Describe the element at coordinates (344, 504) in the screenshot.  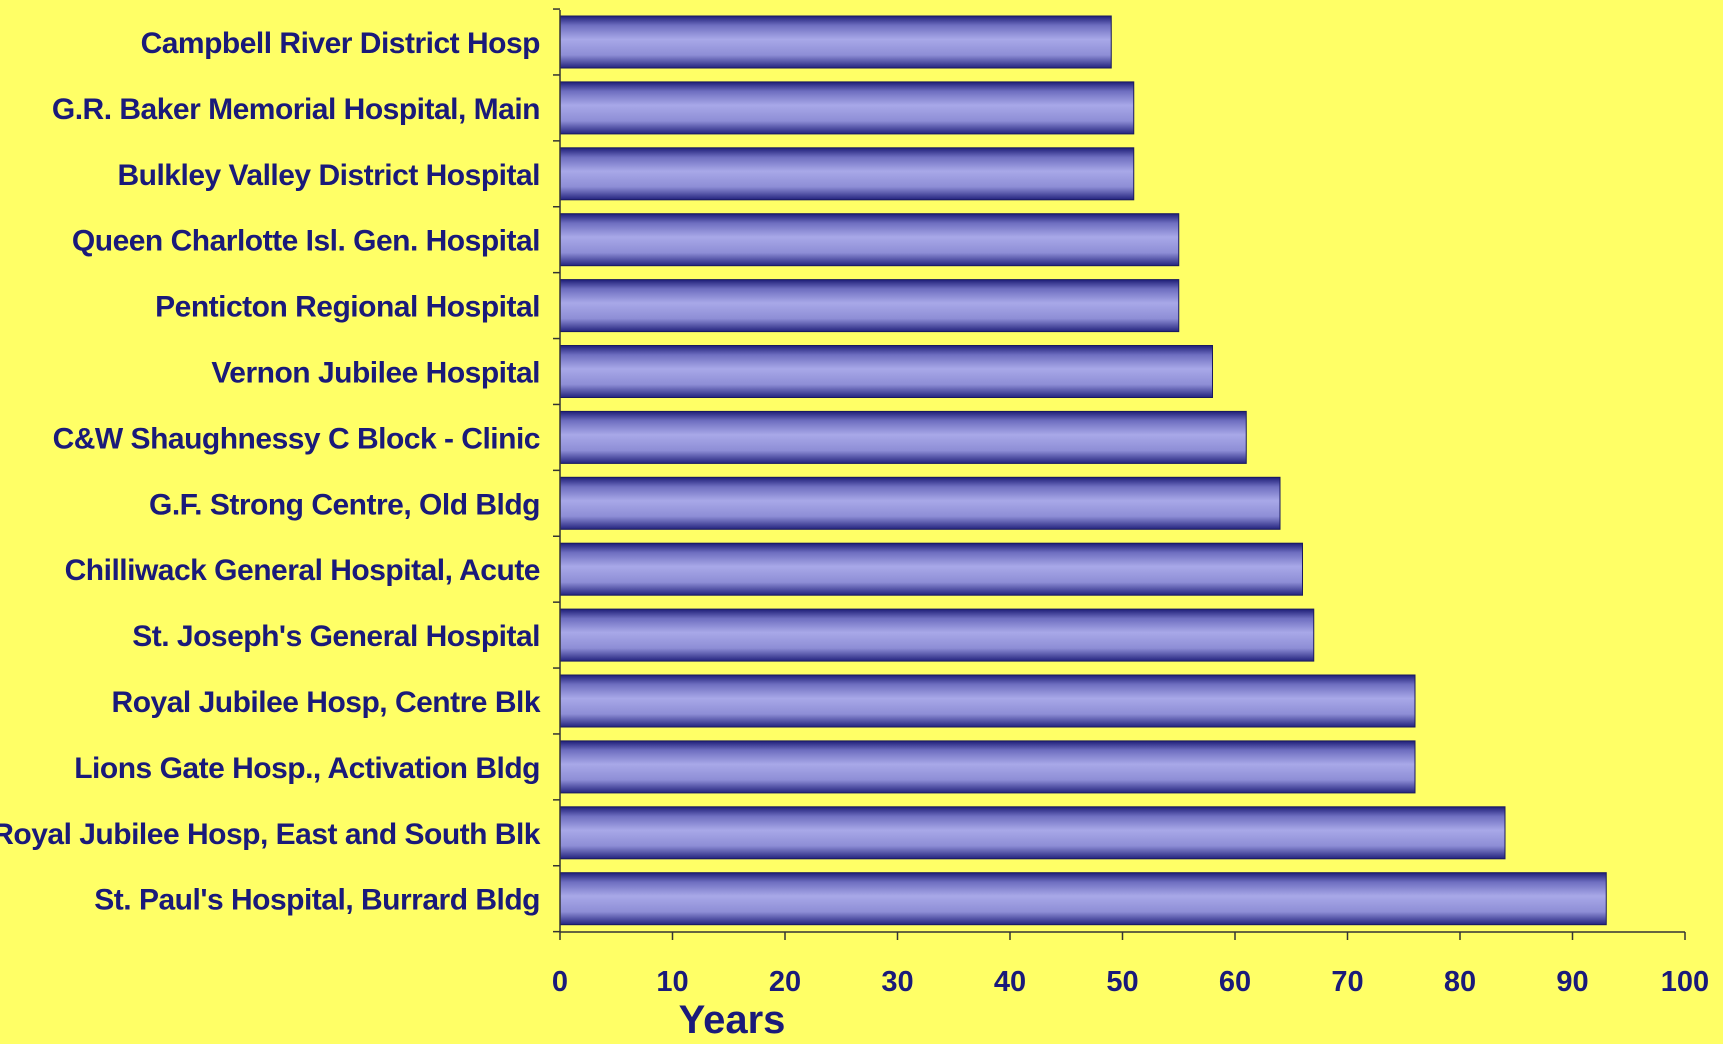
I see `category-label: G.F. Strong Centre, Old Bldg` at that location.